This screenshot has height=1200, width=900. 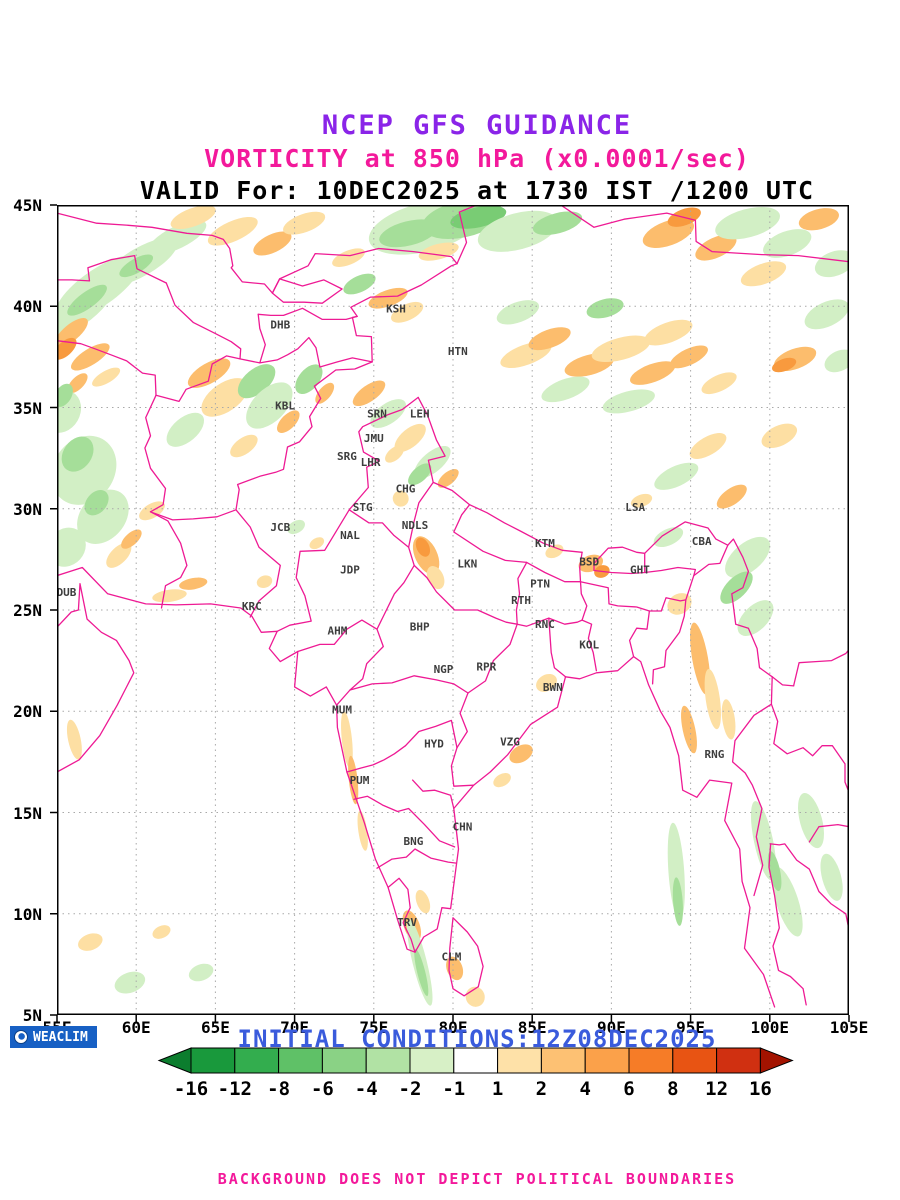 I want to click on x-tick-label: 105E, so click(x=849, y=1027).